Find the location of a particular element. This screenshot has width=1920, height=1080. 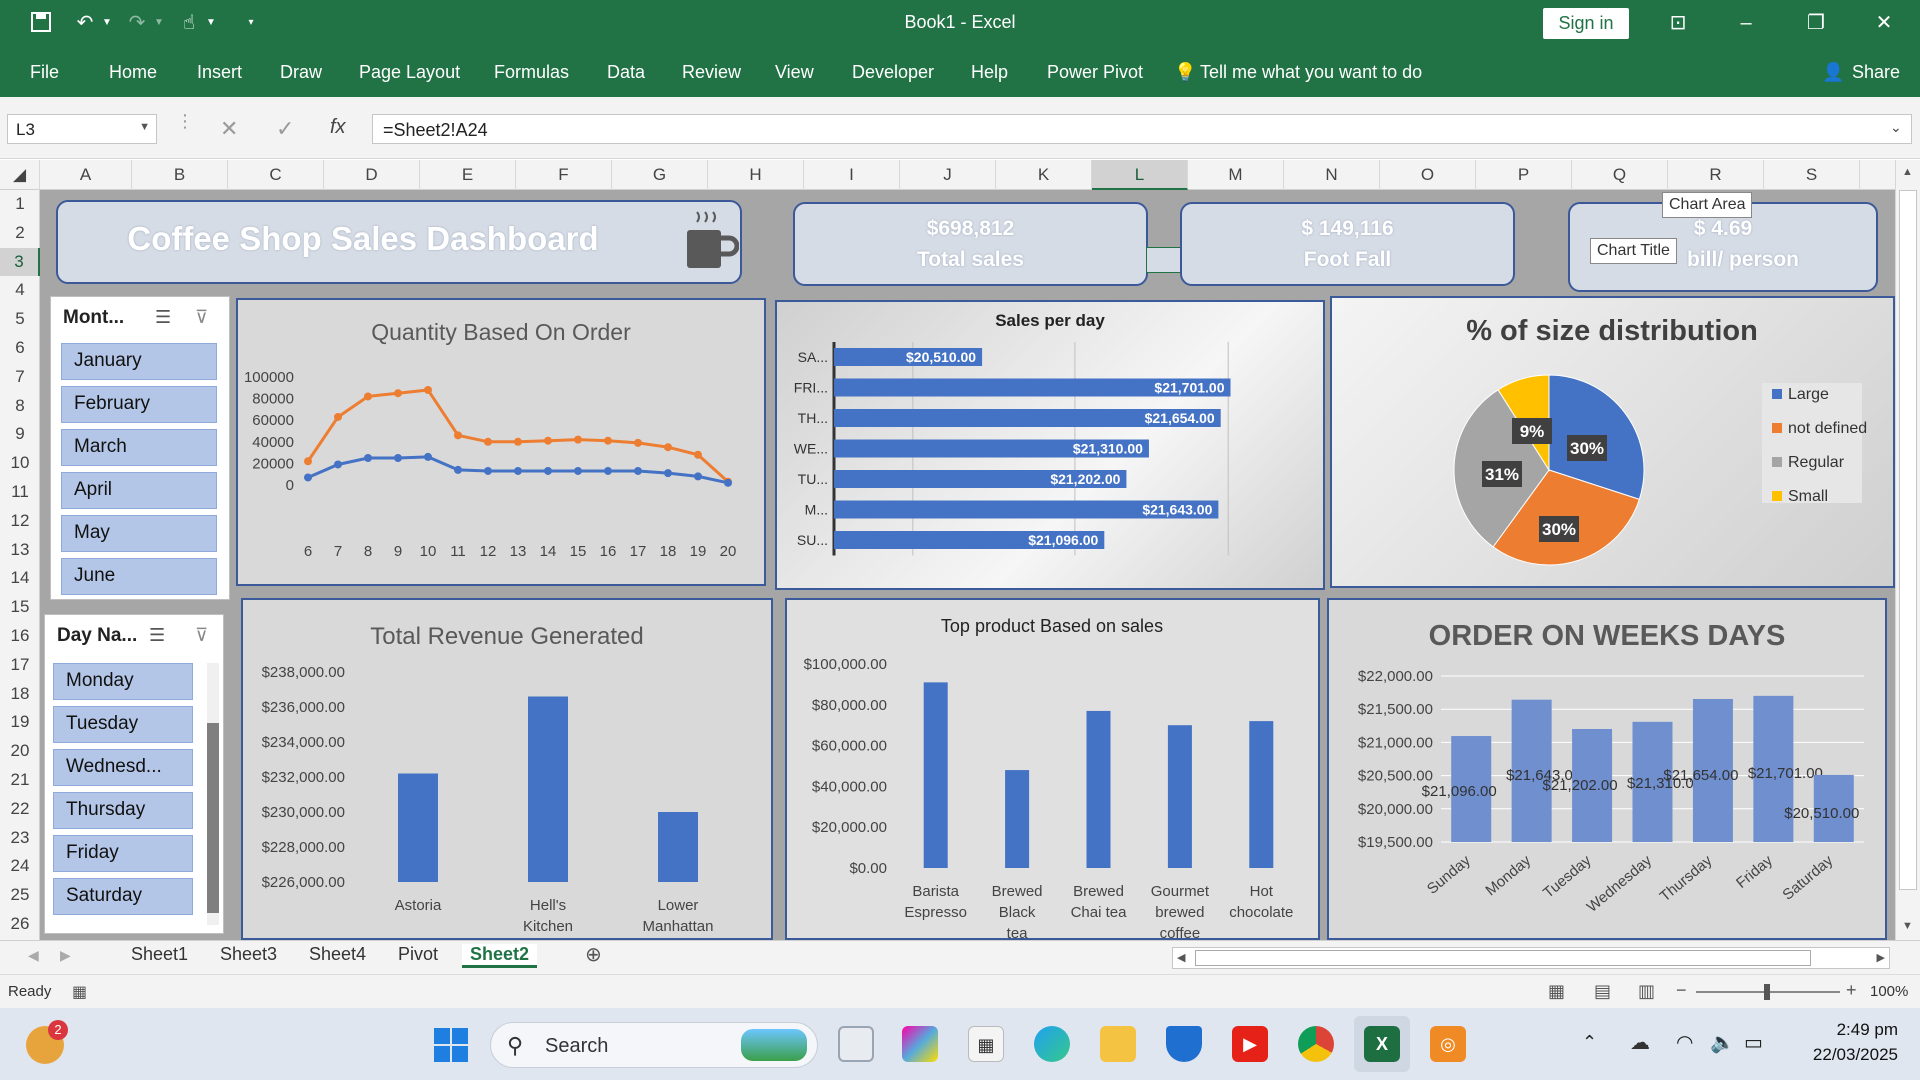

security-icon is located at coordinates (1184, 1044).